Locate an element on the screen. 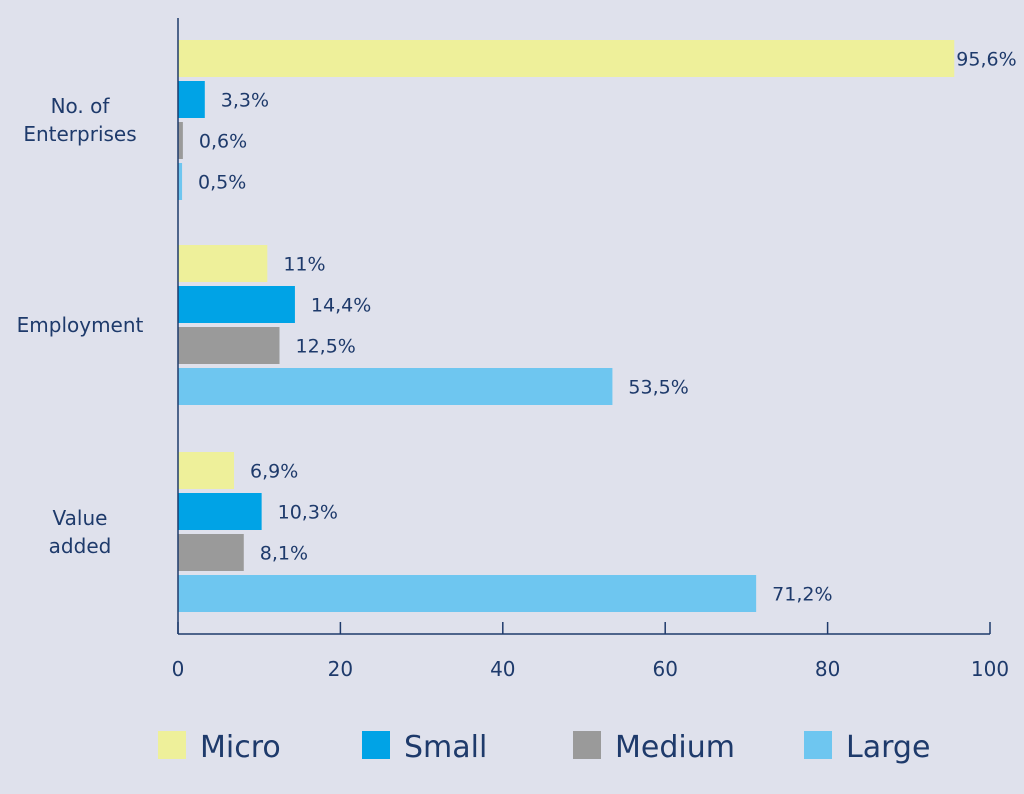 The height and width of the screenshot is (794, 1024). category-labels-group: No. of Enterprises Employment Value added is located at coordinates (80, 326).